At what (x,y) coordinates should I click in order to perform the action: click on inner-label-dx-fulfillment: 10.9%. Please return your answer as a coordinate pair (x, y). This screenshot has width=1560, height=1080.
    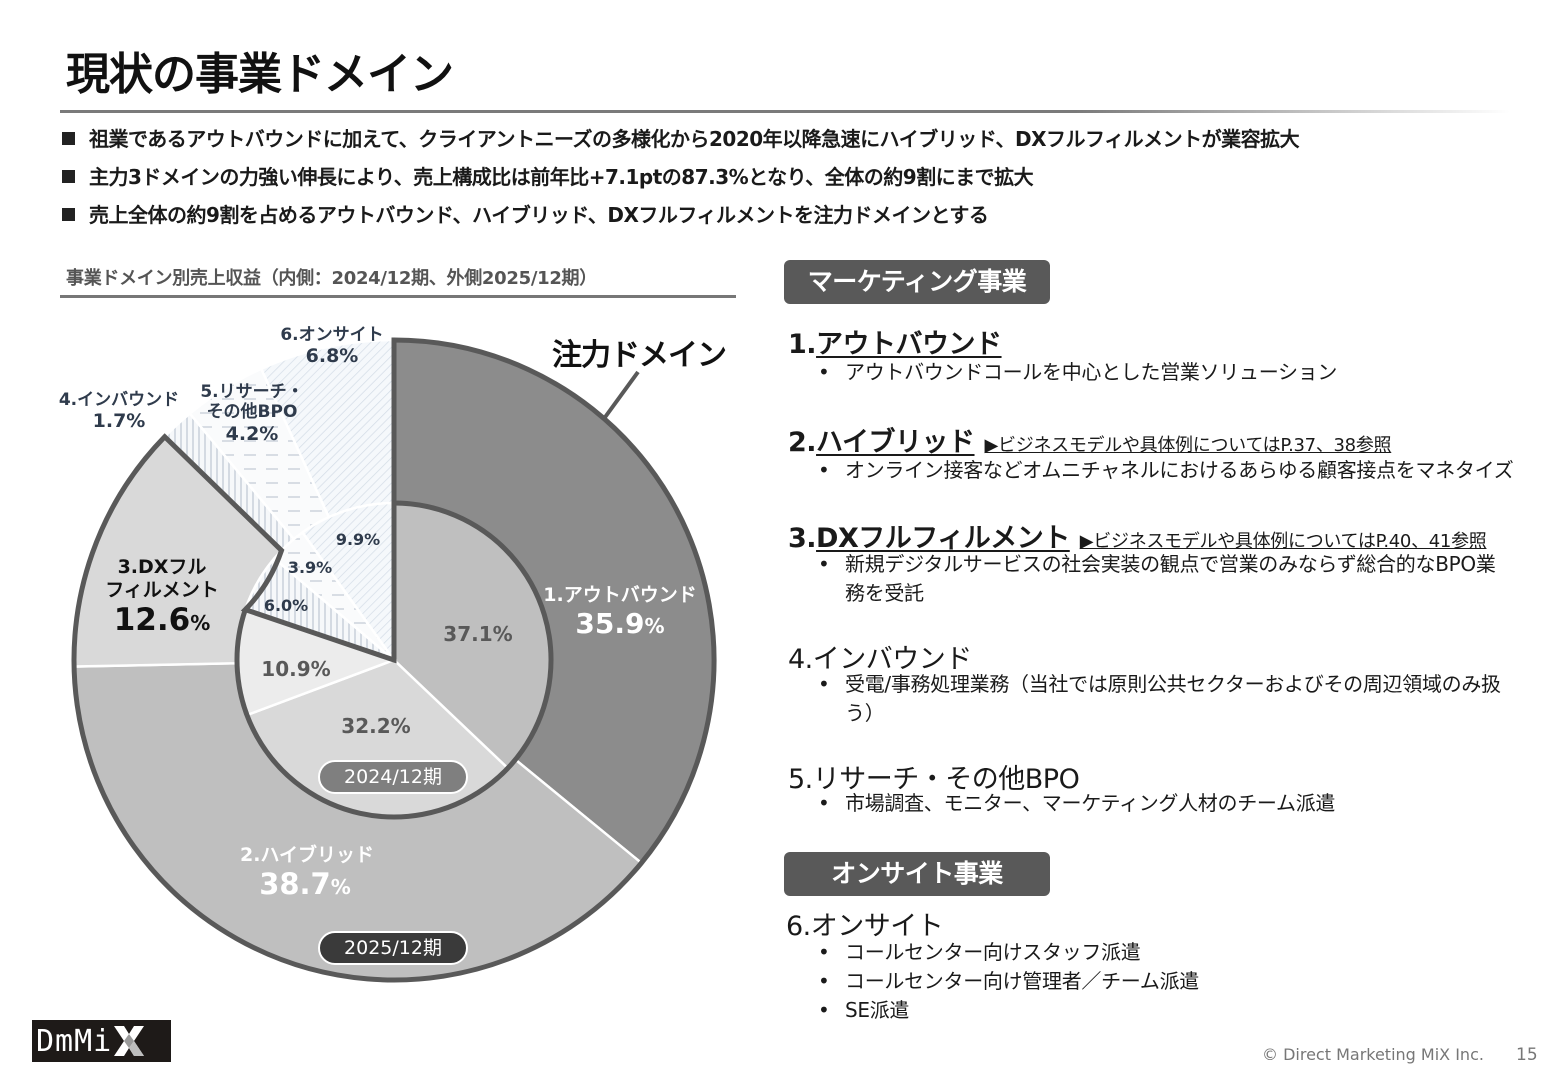
    Looking at the image, I should click on (296, 669).